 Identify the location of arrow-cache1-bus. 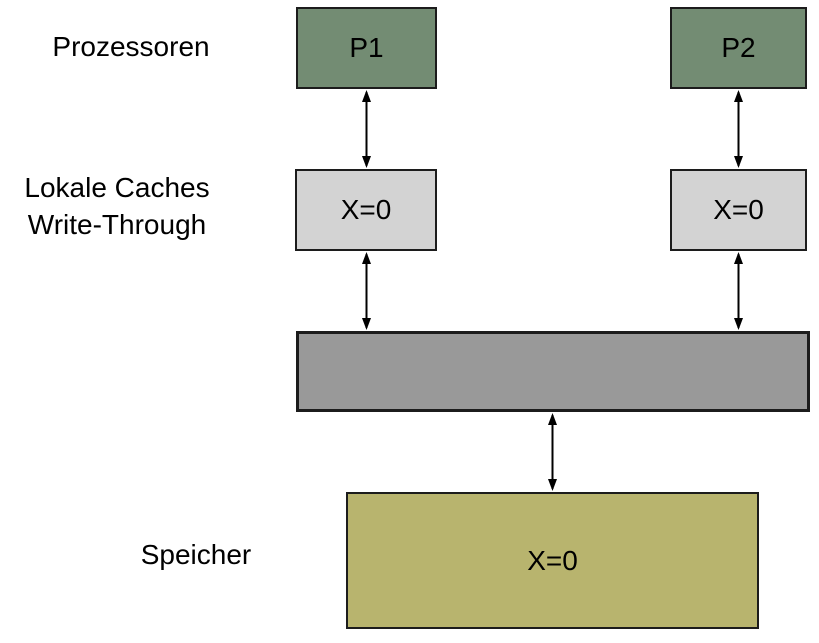
(366, 291).